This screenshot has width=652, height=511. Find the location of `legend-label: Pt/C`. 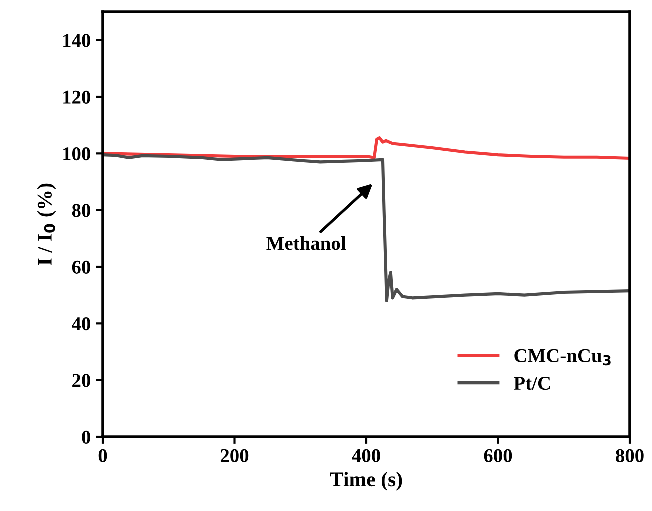

legend-label: Pt/C is located at coordinates (532, 383).